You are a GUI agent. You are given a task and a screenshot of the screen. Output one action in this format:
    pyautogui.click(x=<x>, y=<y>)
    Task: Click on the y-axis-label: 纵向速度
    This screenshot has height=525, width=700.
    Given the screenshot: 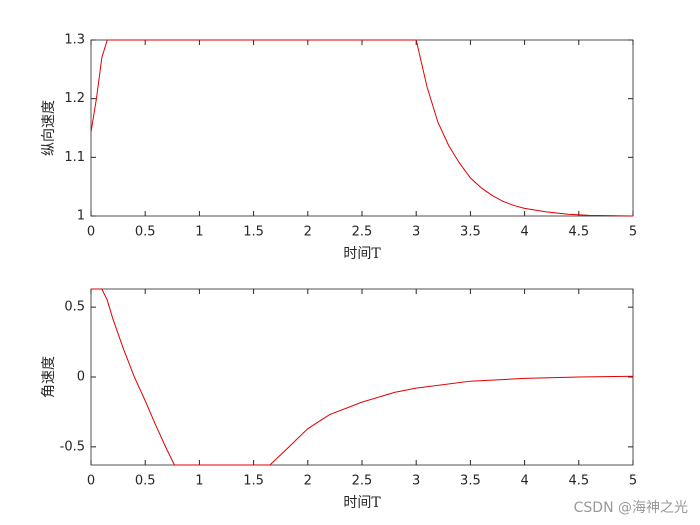 What is the action you would take?
    pyautogui.click(x=49, y=128)
    